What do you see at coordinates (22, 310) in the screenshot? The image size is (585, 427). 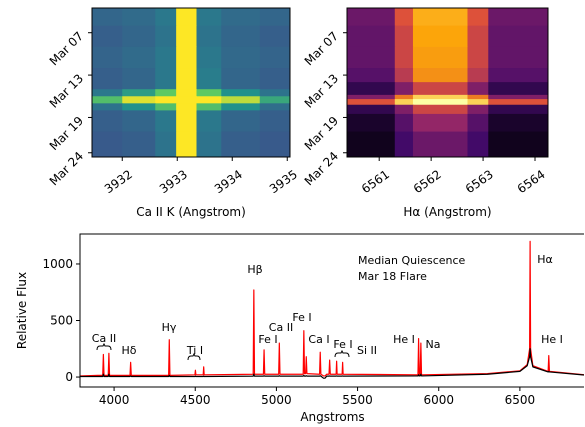 I see `y-axis-label: Relative Flux` at bounding box center [22, 310].